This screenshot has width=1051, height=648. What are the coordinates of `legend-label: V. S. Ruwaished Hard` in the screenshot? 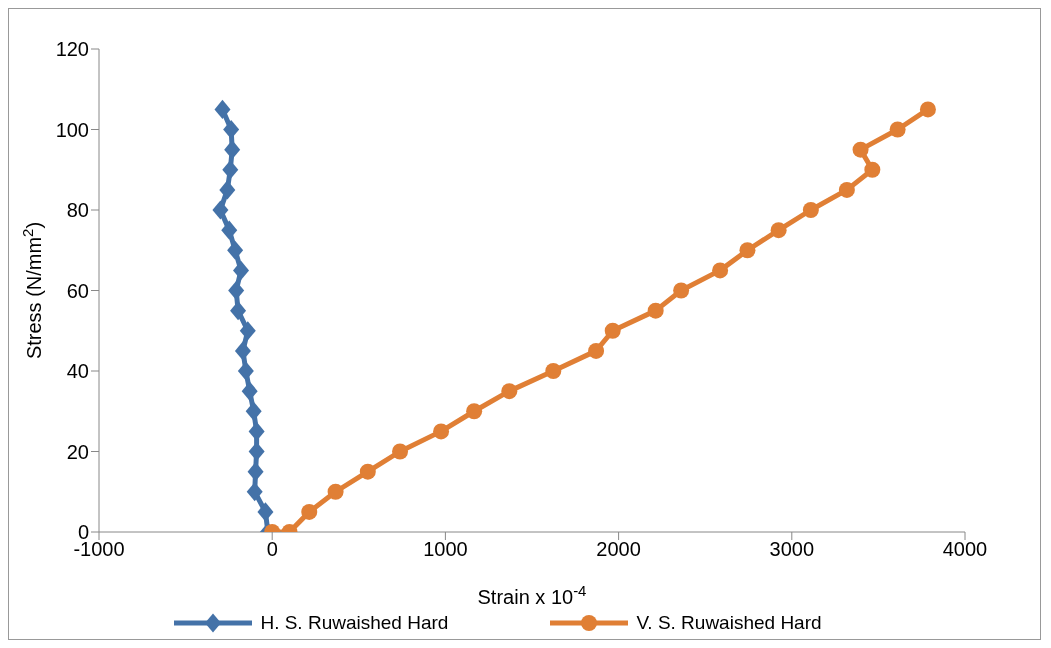 It's located at (729, 623).